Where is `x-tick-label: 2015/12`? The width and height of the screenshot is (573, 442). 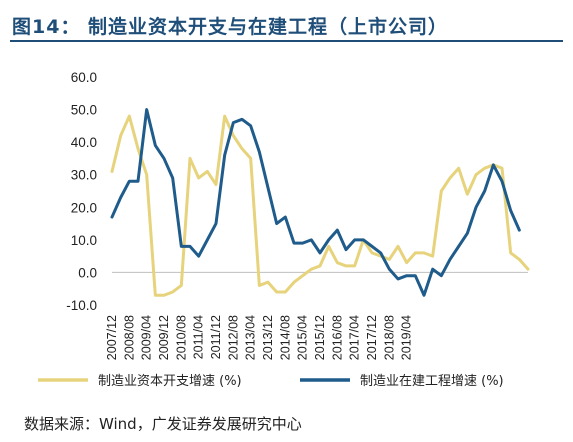
x-tick-label: 2015/12 is located at coordinates (320, 337).